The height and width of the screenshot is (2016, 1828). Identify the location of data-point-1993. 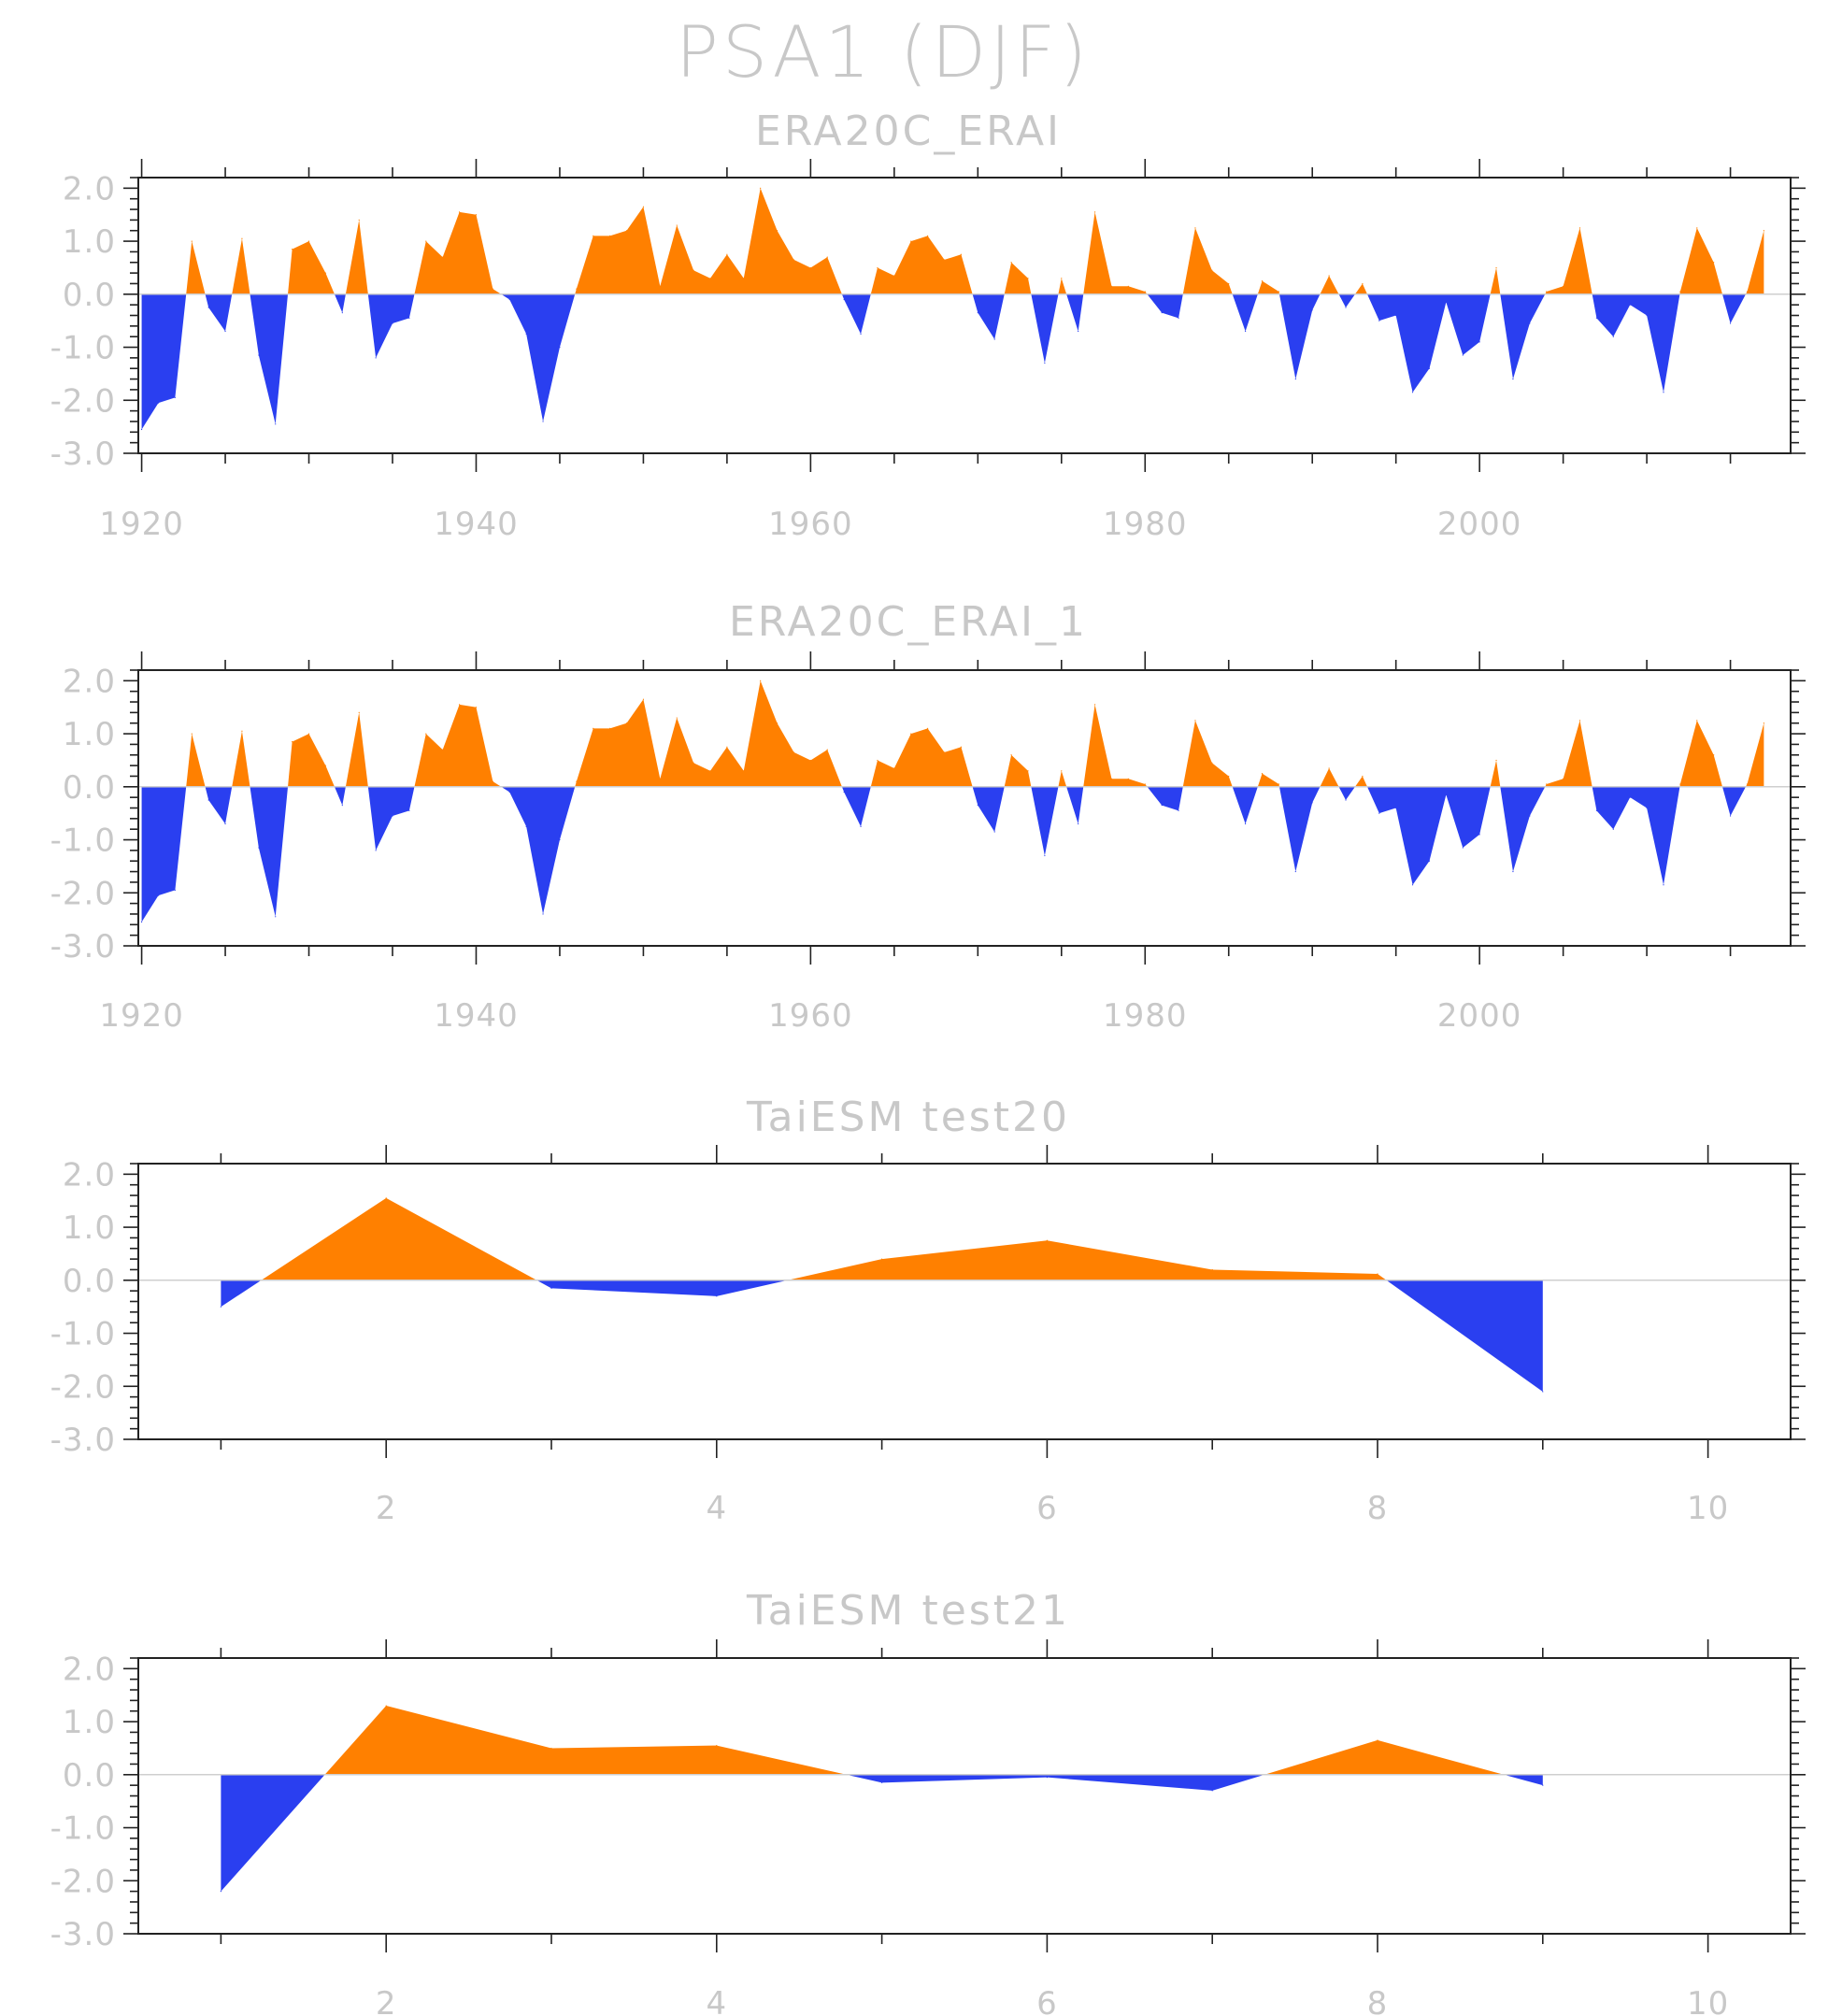
(1363, 776).